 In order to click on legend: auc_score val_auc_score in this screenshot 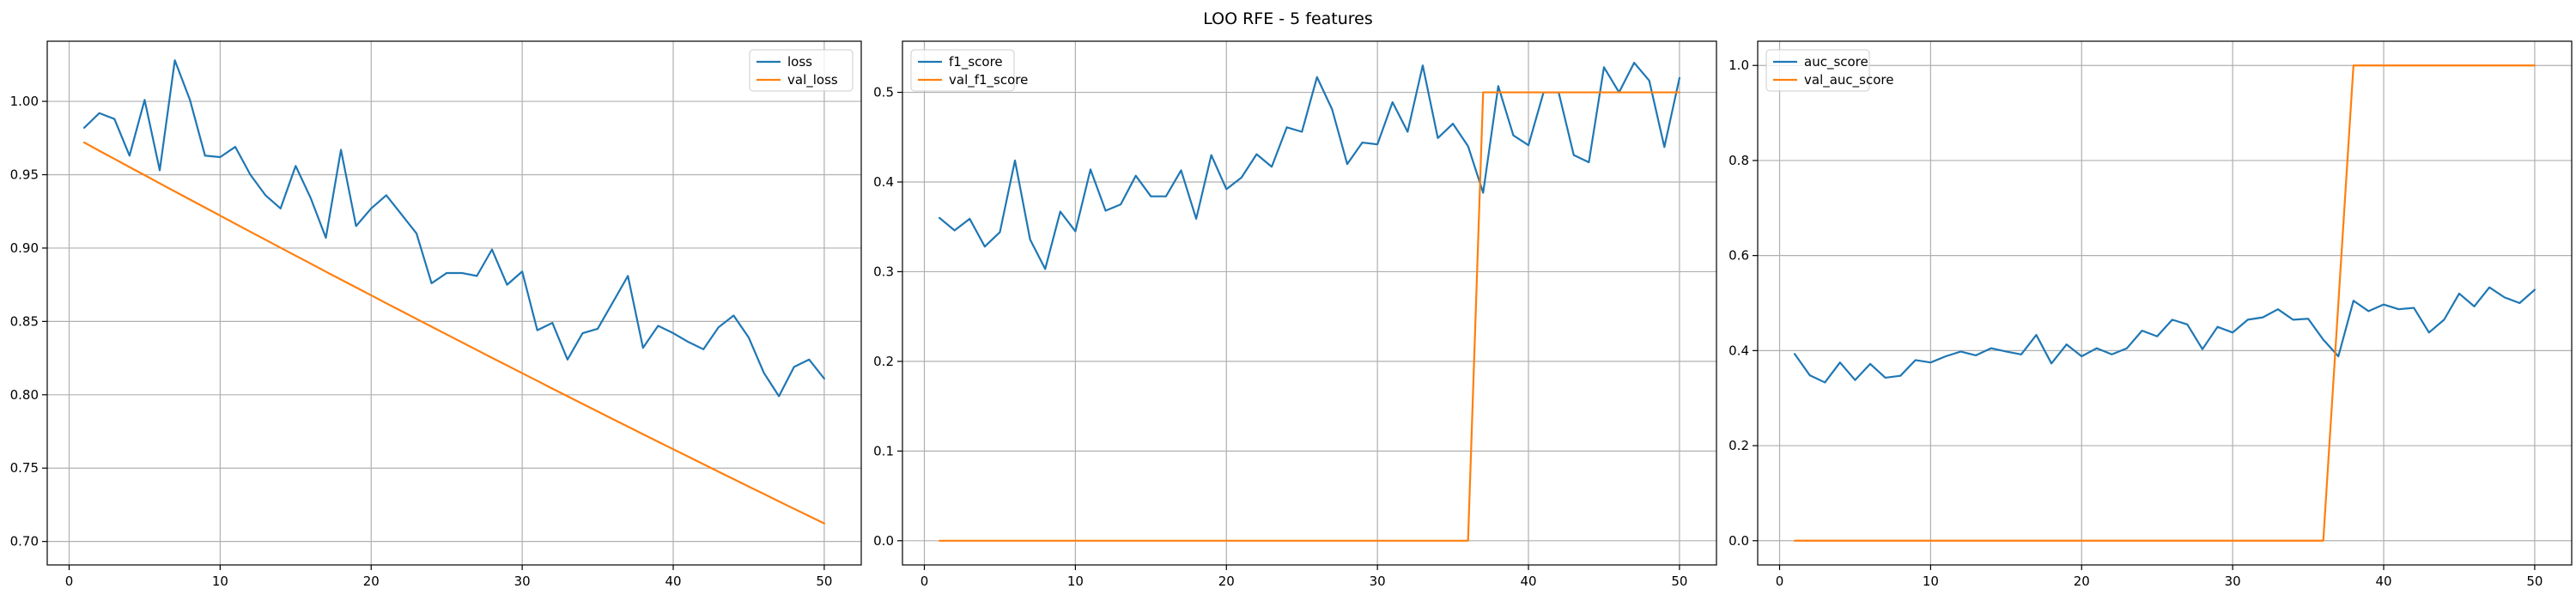, I will do `click(1829, 70)`.